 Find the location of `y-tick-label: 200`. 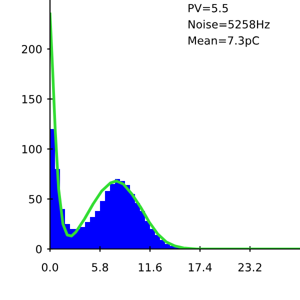

y-tick-label: 200 is located at coordinates (32, 49).